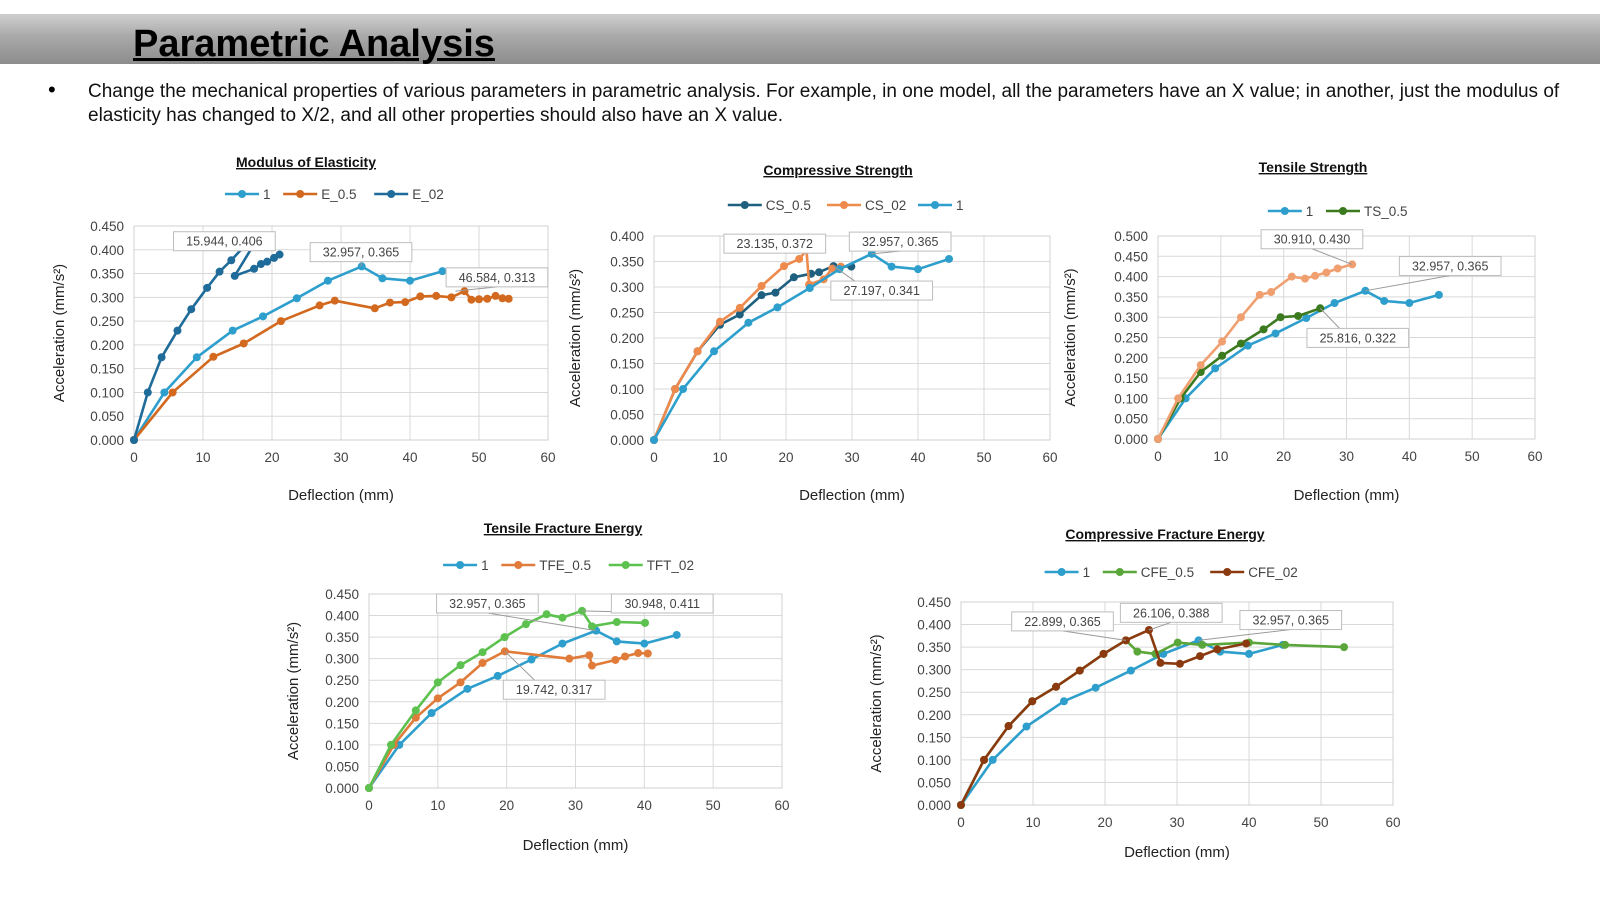  What do you see at coordinates (1534, 456) in the screenshot?
I see `x-tick-label: 60` at bounding box center [1534, 456].